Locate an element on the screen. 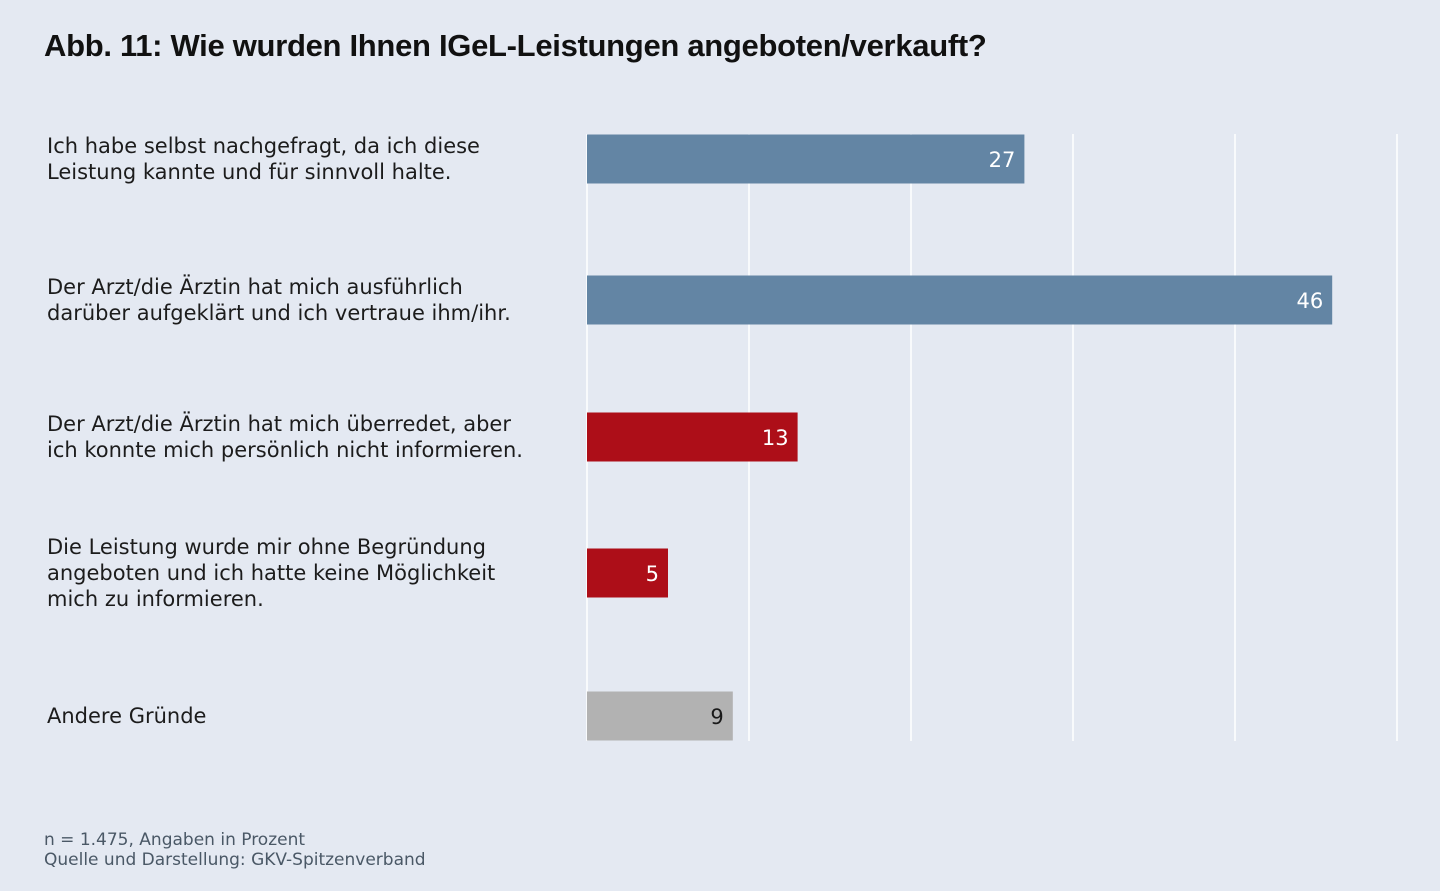  bar-value-label: 13 is located at coordinates (775, 438).